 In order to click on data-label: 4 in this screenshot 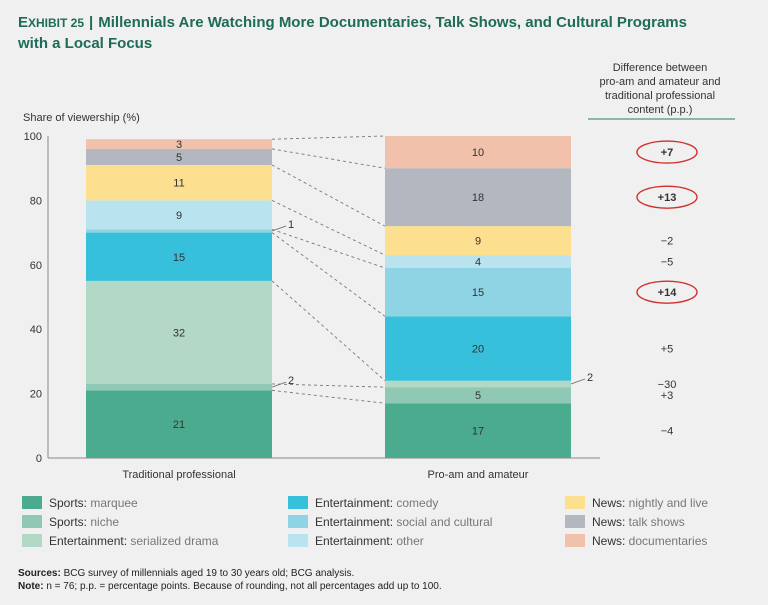, I will do `click(478, 263)`.